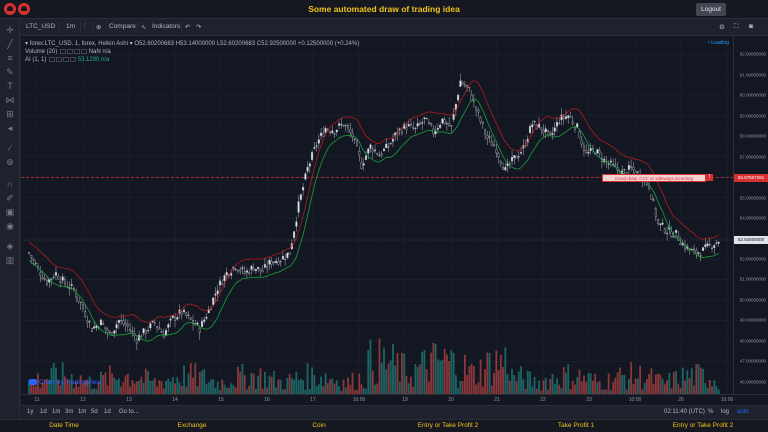  Describe the element at coordinates (722, 27) in the screenshot. I see `settings-gear-icon: ⚙` at that location.